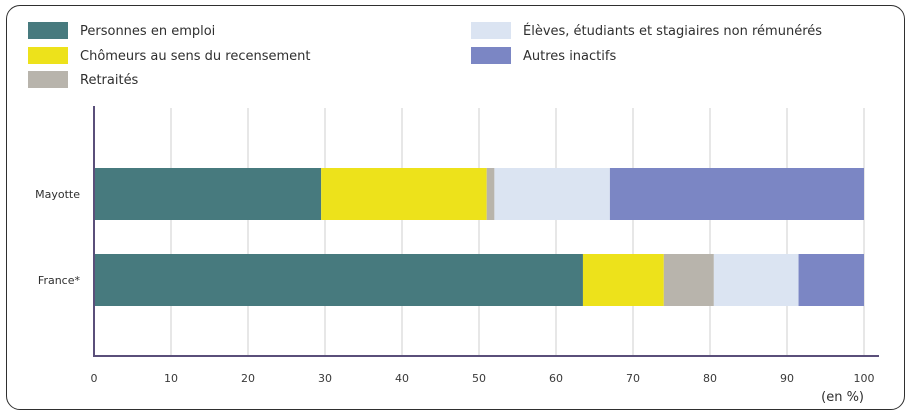 The image size is (913, 417). What do you see at coordinates (109, 80) in the screenshot?
I see `legend-label: Retraités` at bounding box center [109, 80].